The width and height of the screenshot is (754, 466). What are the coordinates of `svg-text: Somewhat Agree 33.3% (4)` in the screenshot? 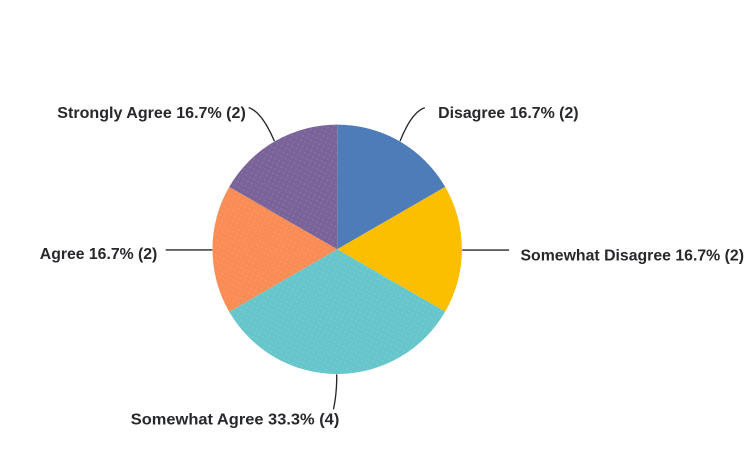 It's located at (235, 420).